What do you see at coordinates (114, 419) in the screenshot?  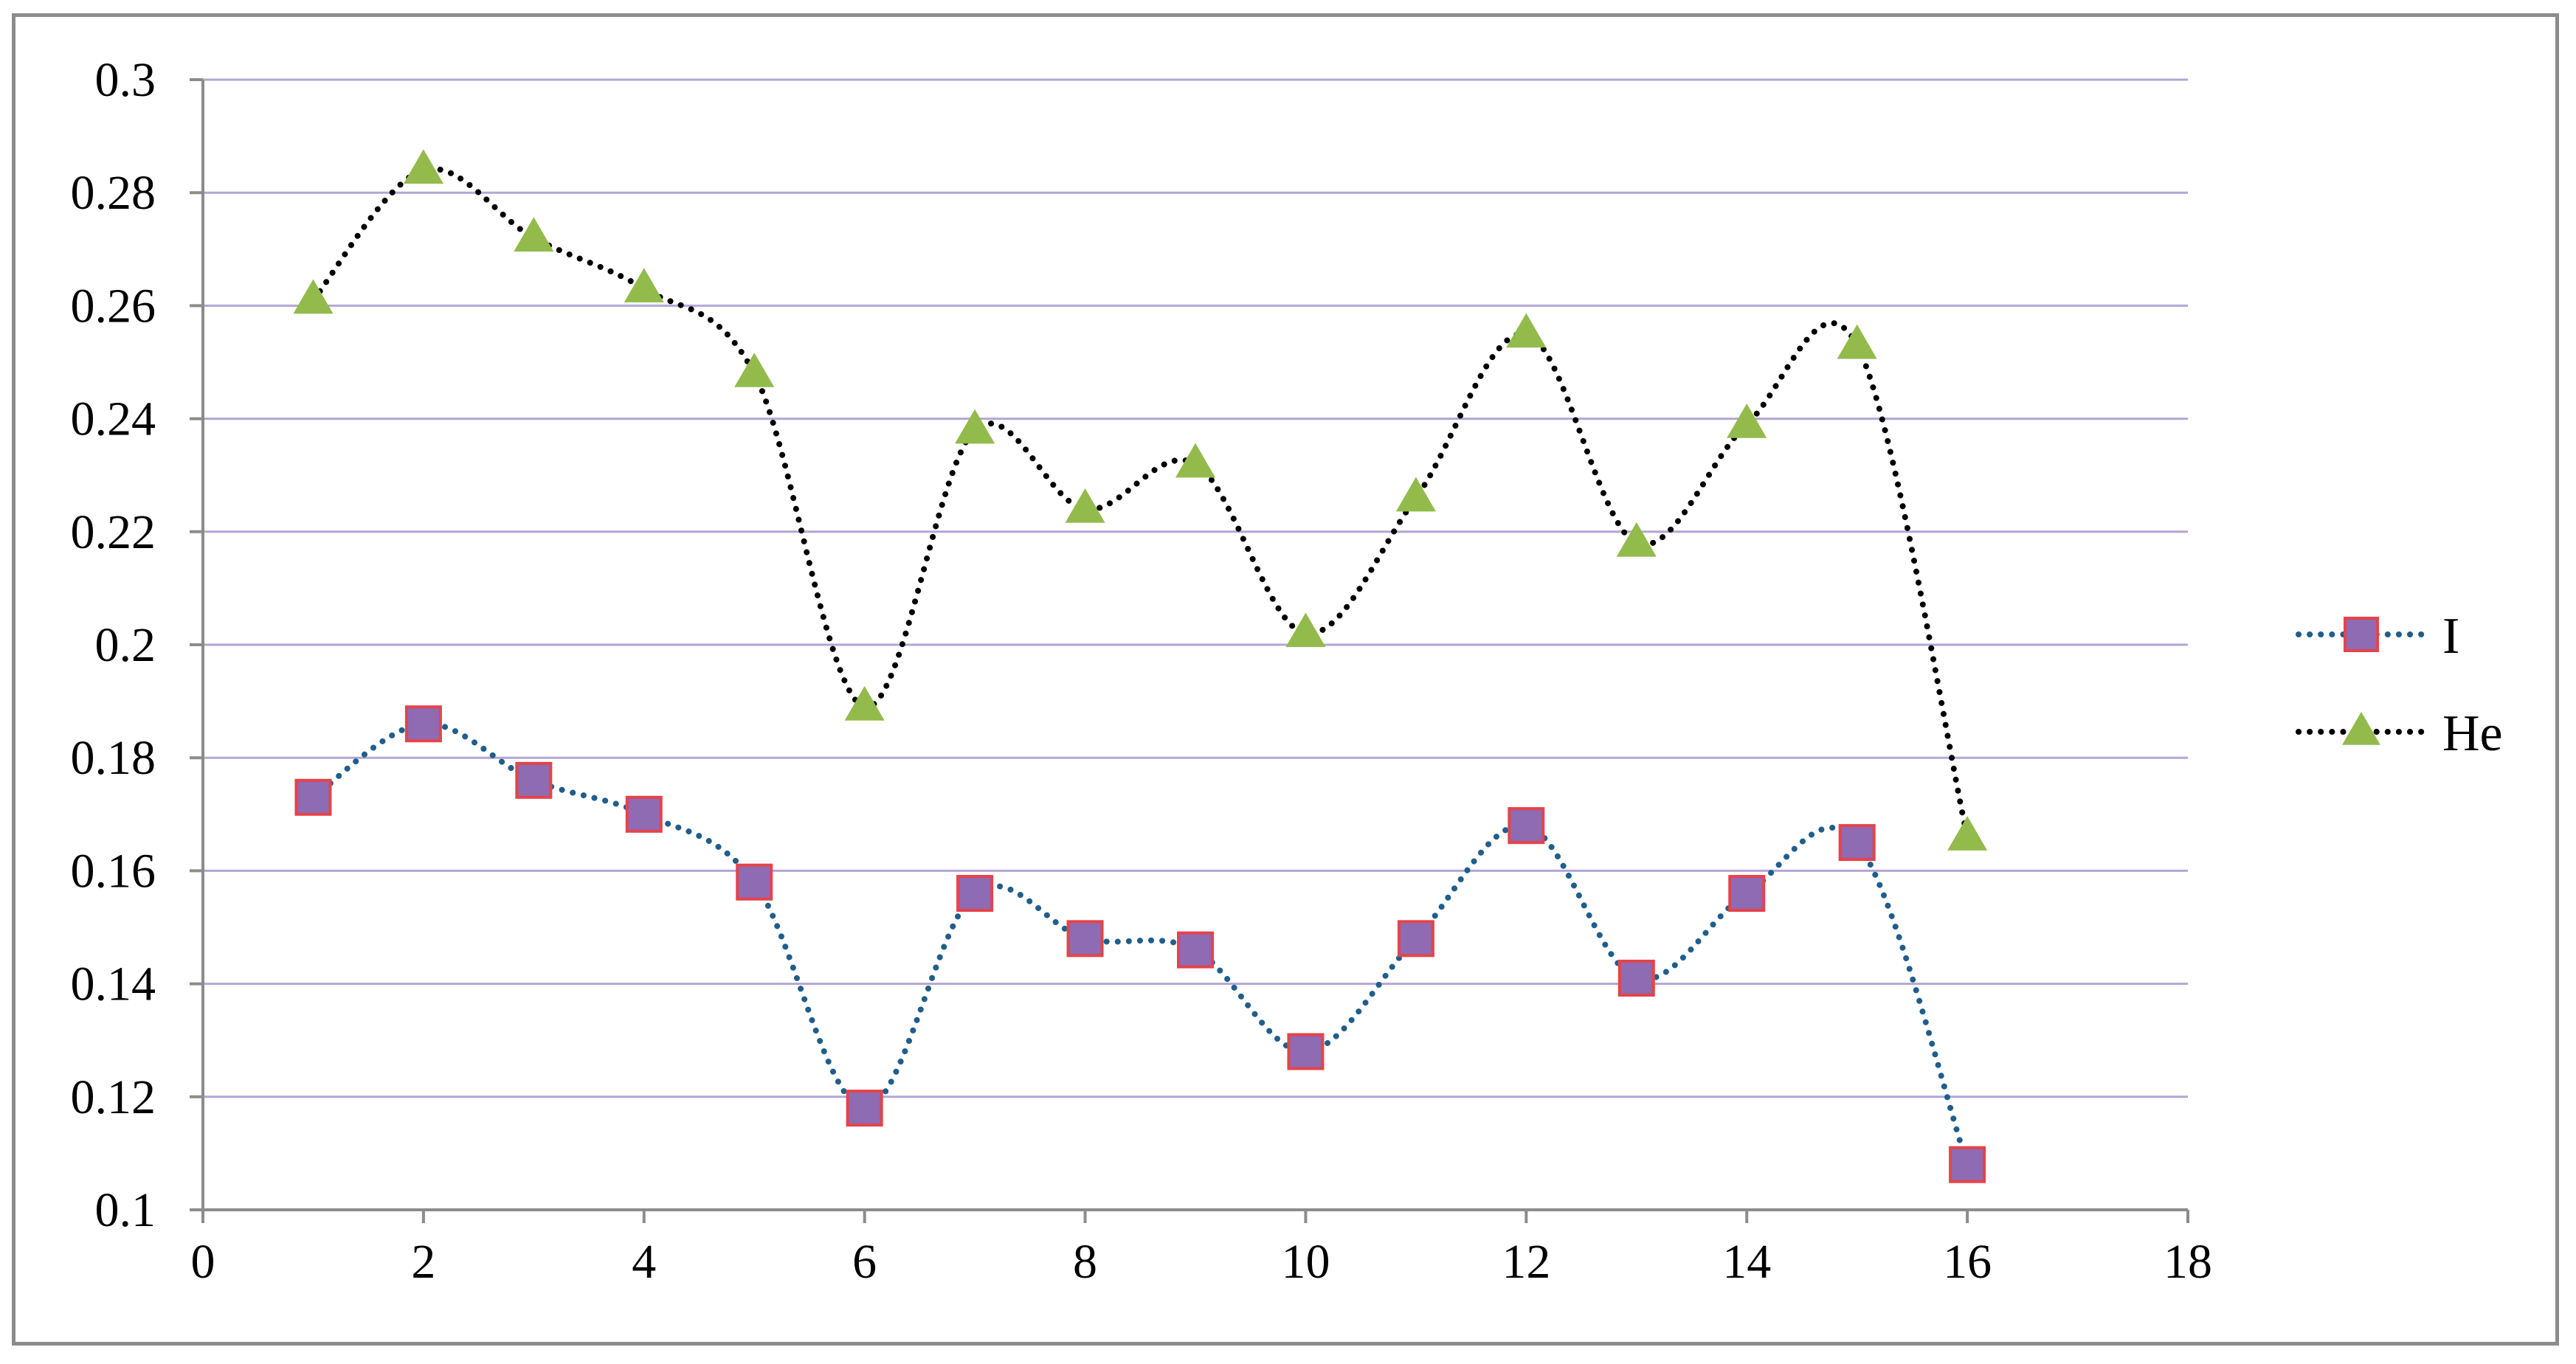 I see `y-tick-label-7: 0.24` at bounding box center [114, 419].